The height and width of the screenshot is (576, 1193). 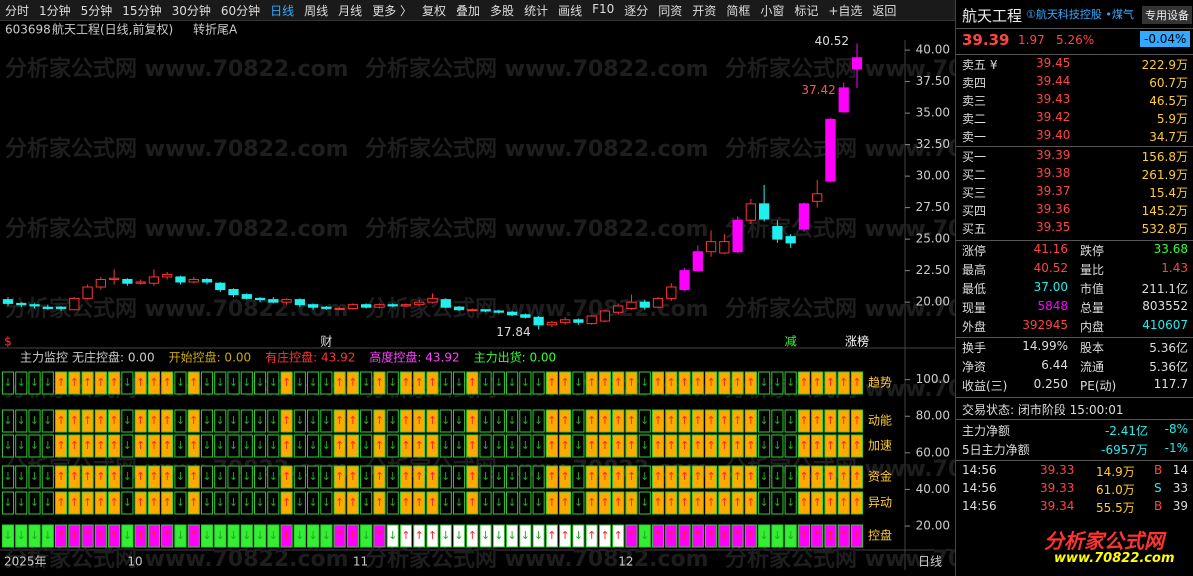 I want to click on book-label: 卖四, so click(x=974, y=83).